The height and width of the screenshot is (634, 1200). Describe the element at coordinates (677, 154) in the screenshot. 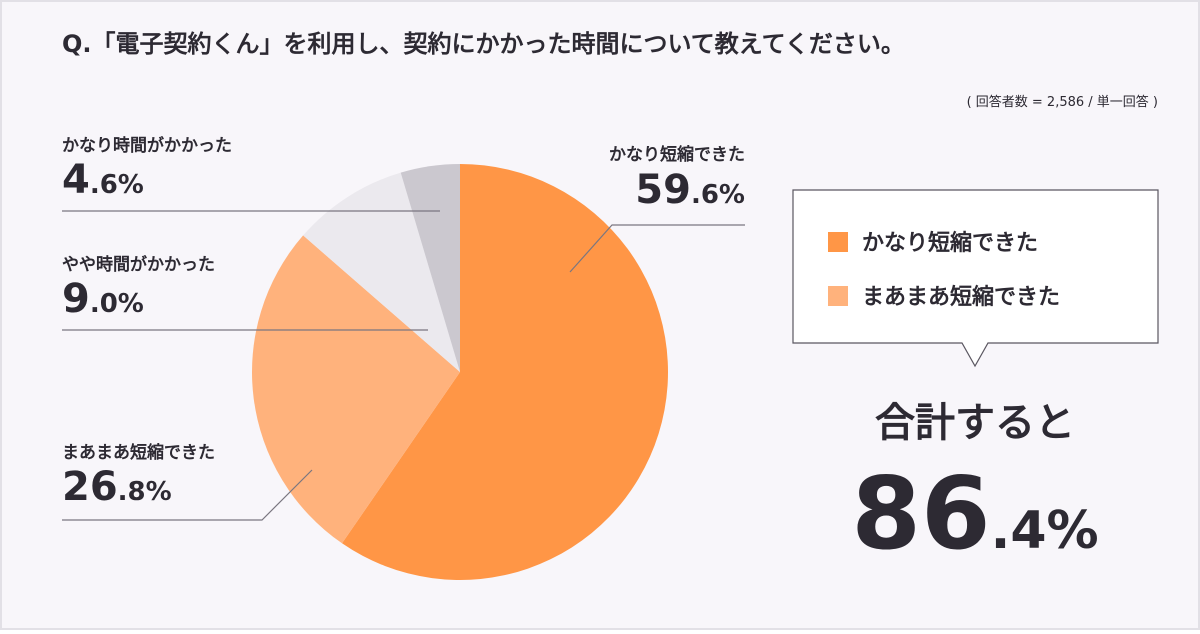

I see `slice-name: かなり短縮できた` at that location.